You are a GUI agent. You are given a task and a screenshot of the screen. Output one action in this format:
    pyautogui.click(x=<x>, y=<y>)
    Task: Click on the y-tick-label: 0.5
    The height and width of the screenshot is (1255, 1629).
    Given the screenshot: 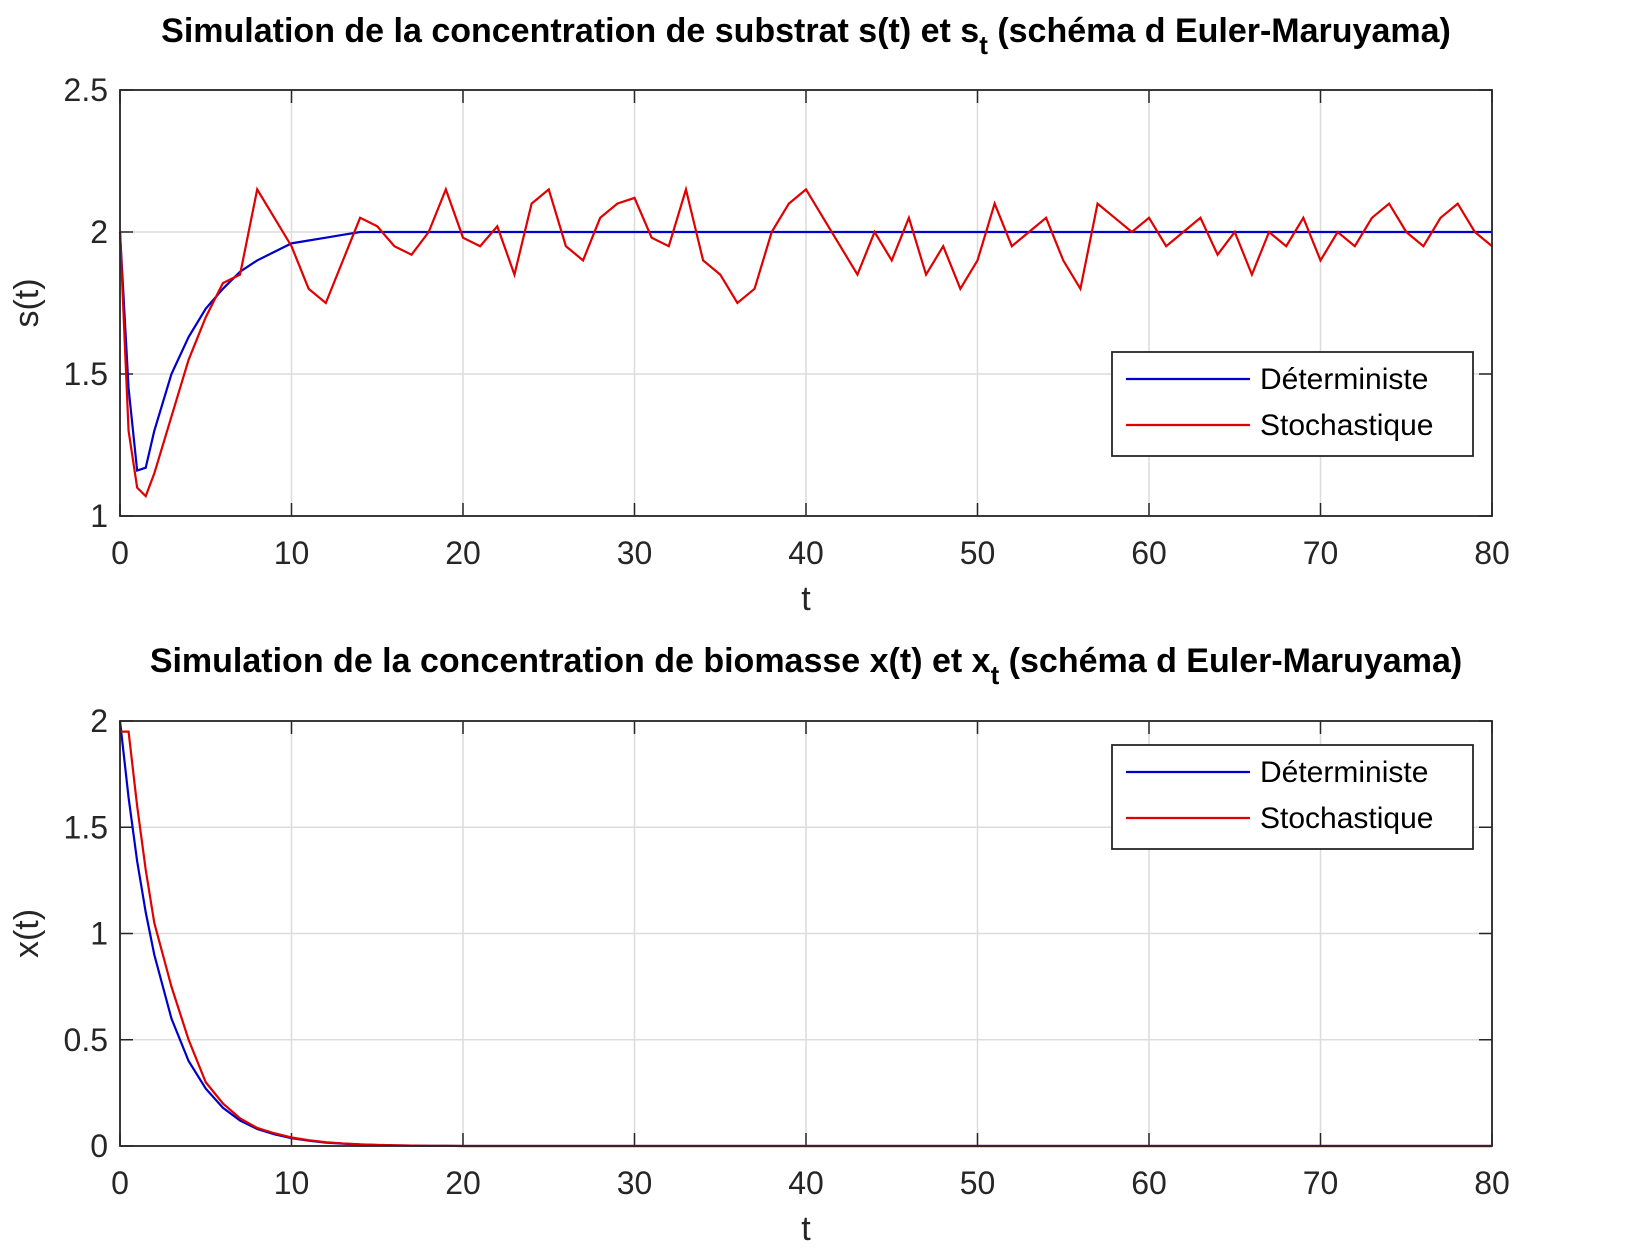 What is the action you would take?
    pyautogui.click(x=86, y=1040)
    